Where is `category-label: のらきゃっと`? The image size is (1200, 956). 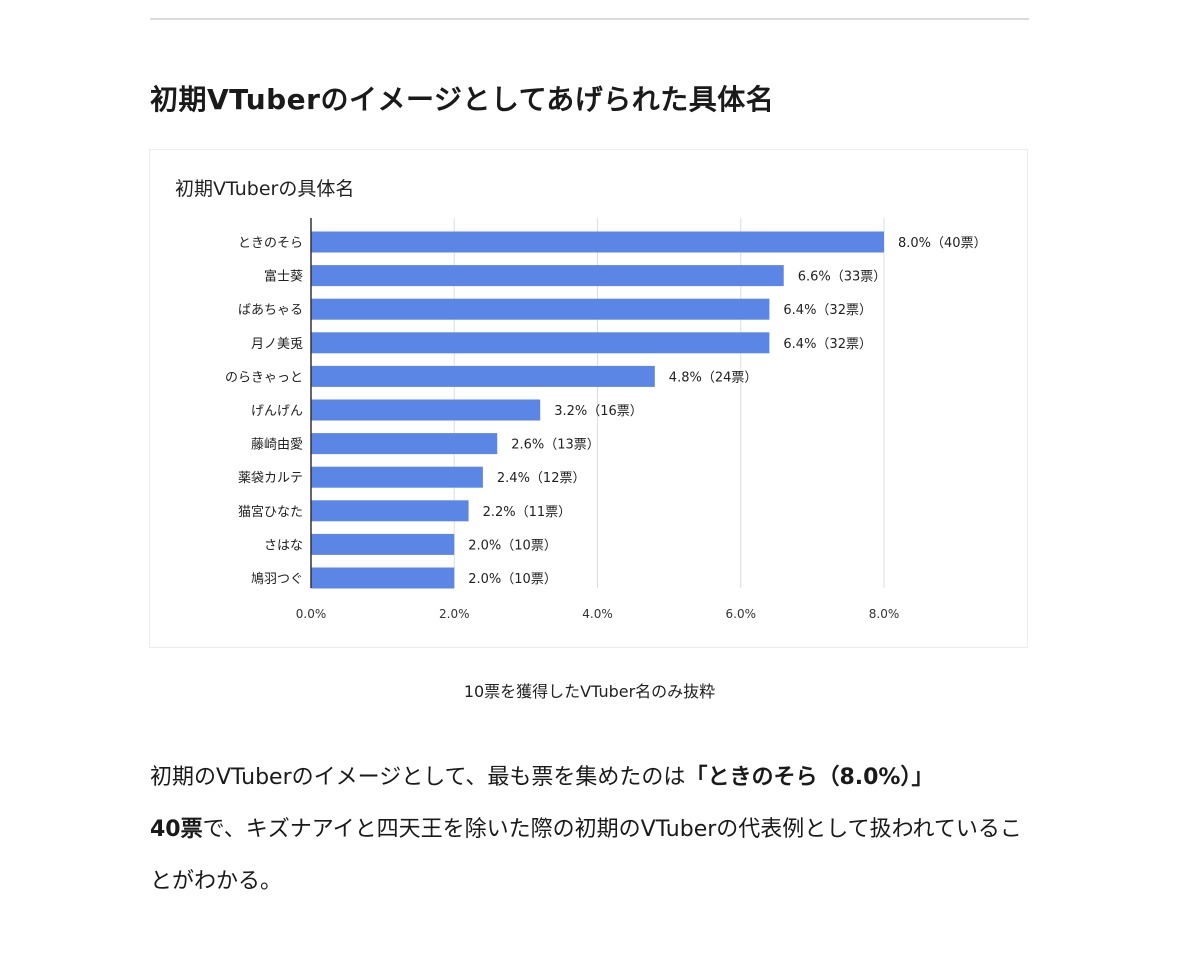 category-label: のらきゃっと is located at coordinates (264, 377).